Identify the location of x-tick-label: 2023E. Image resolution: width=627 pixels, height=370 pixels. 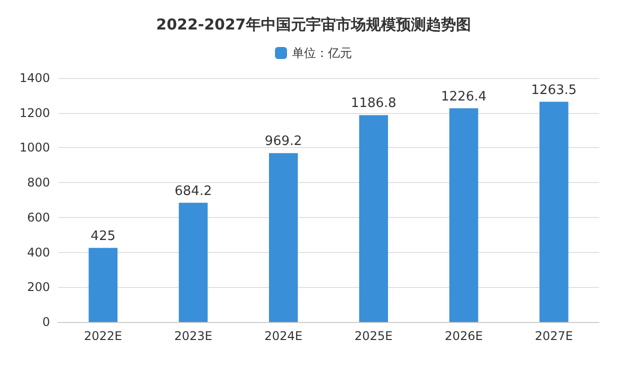
(193, 336).